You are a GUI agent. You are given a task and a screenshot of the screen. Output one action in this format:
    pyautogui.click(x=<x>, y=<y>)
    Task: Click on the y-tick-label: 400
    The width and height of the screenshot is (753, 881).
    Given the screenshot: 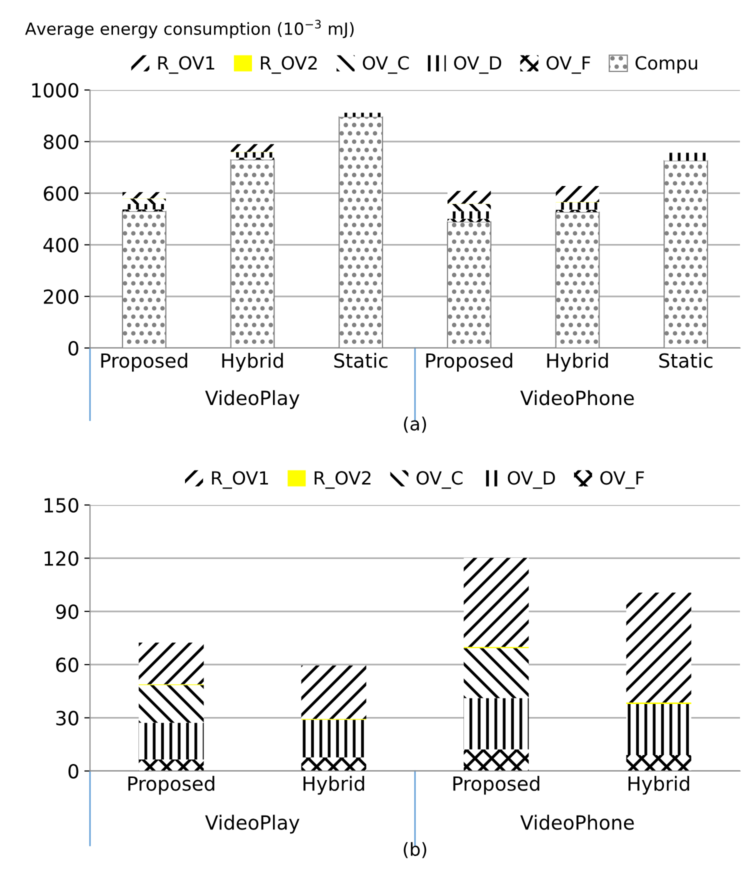 What is the action you would take?
    pyautogui.click(x=60, y=245)
    